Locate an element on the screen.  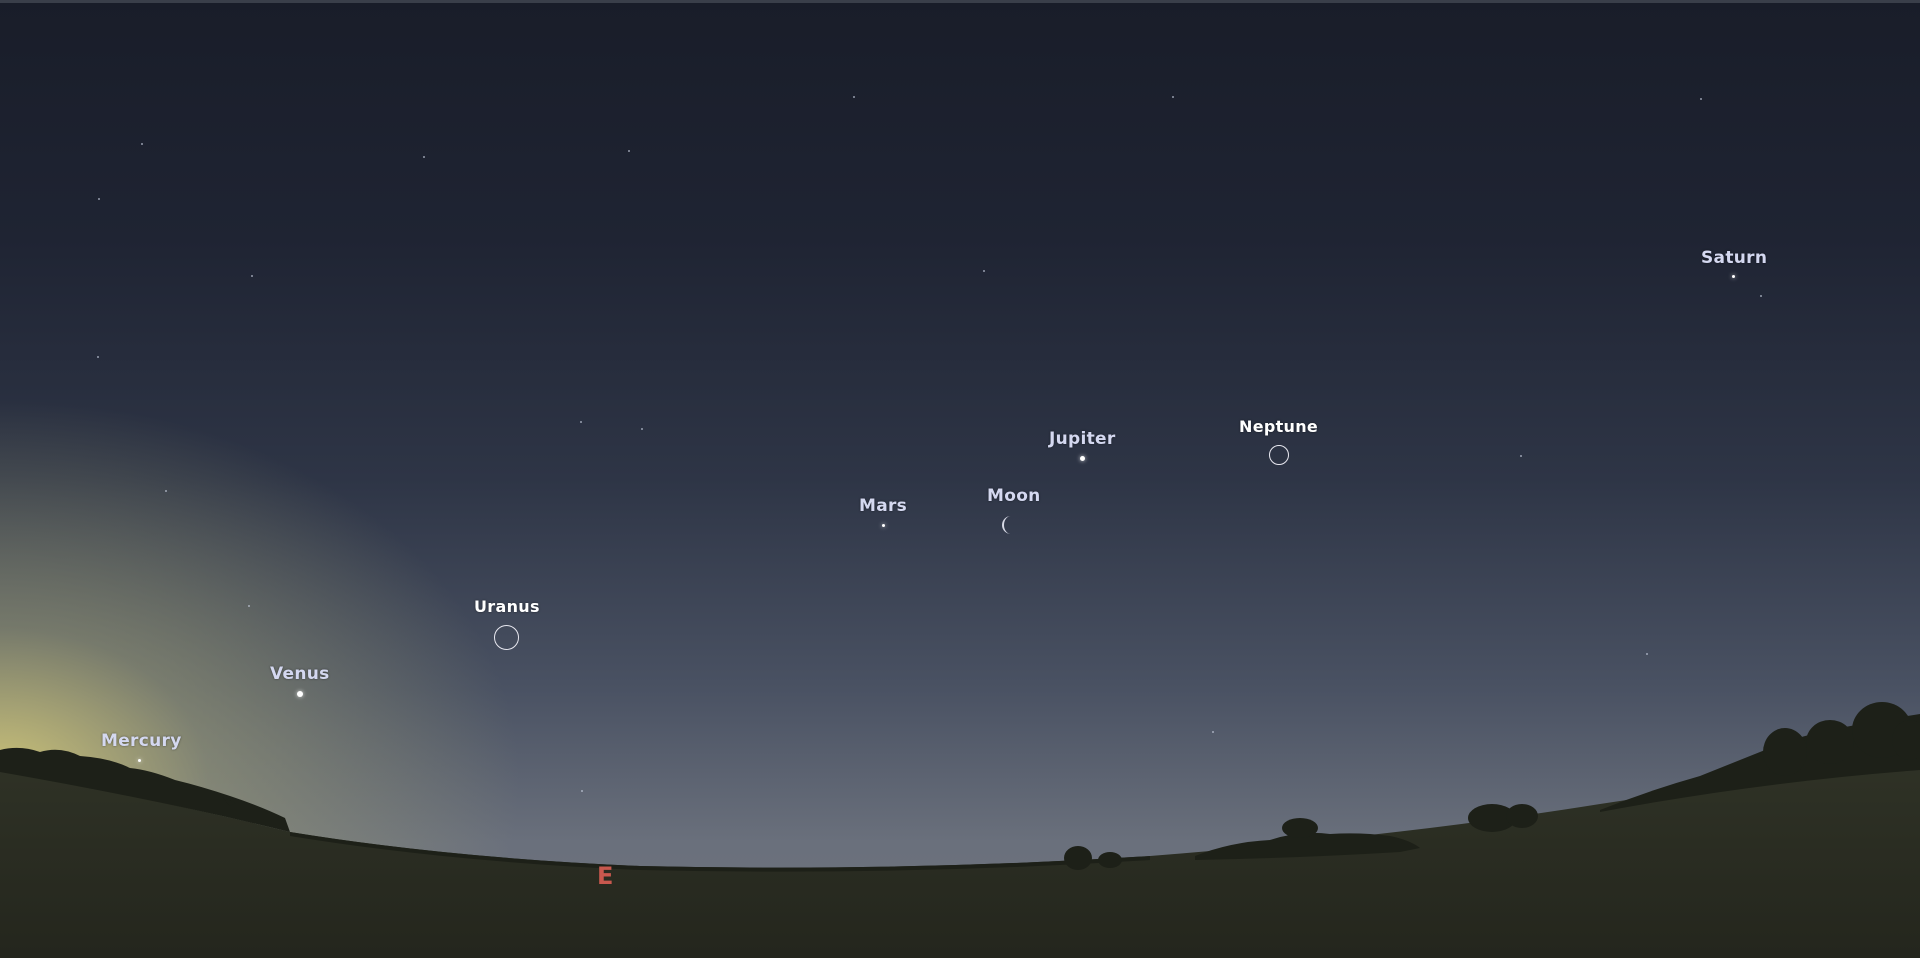
planet-label-uranus: Uranus is located at coordinates (507, 606).